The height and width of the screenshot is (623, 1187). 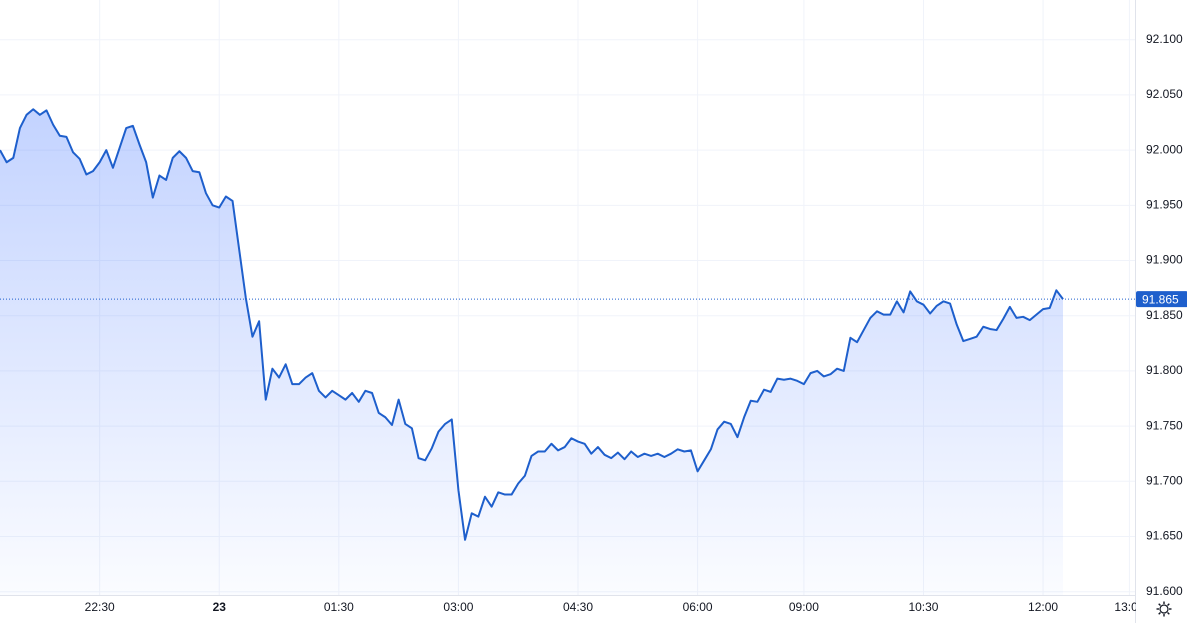 What do you see at coordinates (1164, 480) in the screenshot?
I see `y-tick-label: 91.700` at bounding box center [1164, 480].